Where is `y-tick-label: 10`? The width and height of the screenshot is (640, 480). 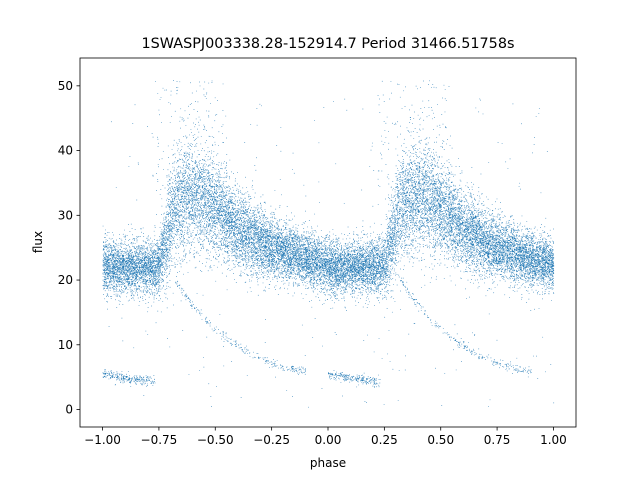
y-tick-label: 10 is located at coordinates (65, 345).